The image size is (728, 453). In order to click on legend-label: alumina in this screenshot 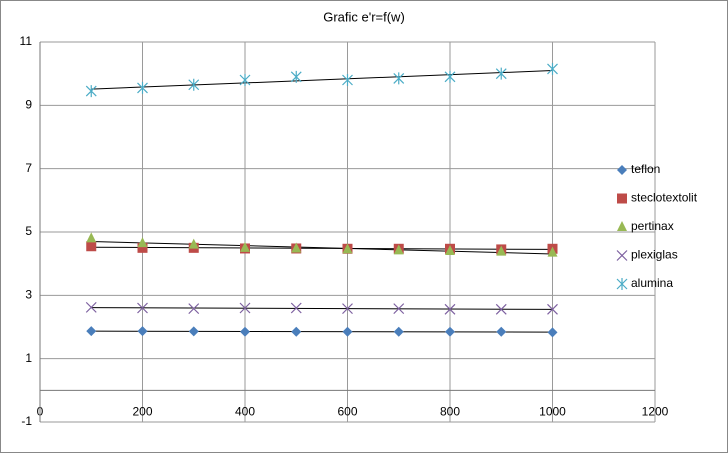, I will do `click(652, 283)`.